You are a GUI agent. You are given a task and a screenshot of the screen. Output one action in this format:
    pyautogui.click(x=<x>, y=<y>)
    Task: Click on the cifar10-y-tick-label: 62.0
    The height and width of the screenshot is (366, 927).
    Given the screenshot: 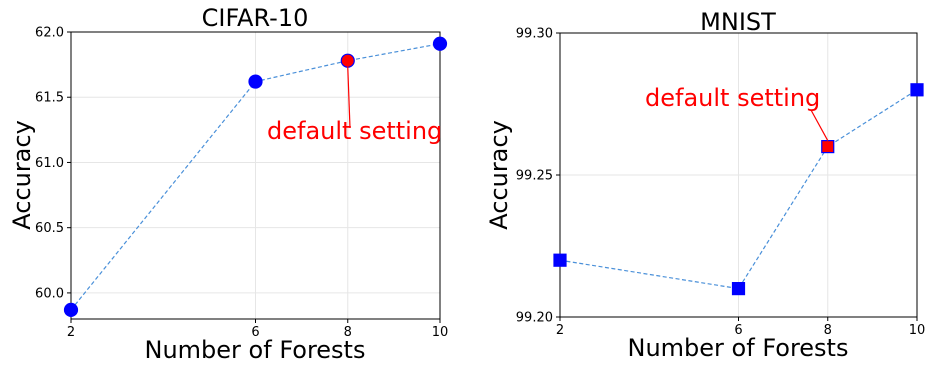 What is the action you would take?
    pyautogui.click(x=49, y=33)
    